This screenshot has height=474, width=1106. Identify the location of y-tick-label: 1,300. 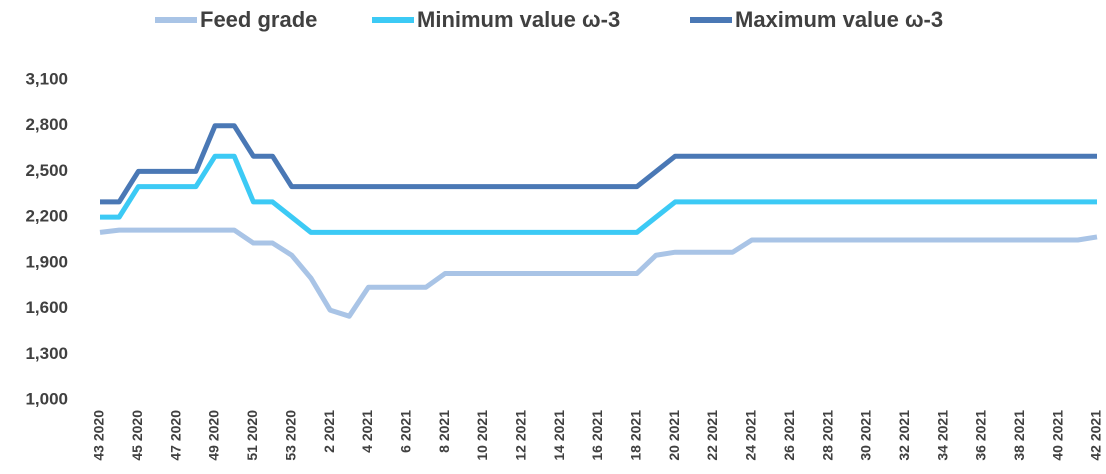
(46, 353).